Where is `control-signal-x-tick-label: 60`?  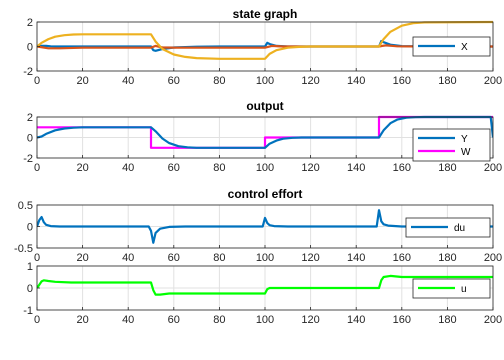 control-signal-x-tick-label: 60 is located at coordinates (174, 320).